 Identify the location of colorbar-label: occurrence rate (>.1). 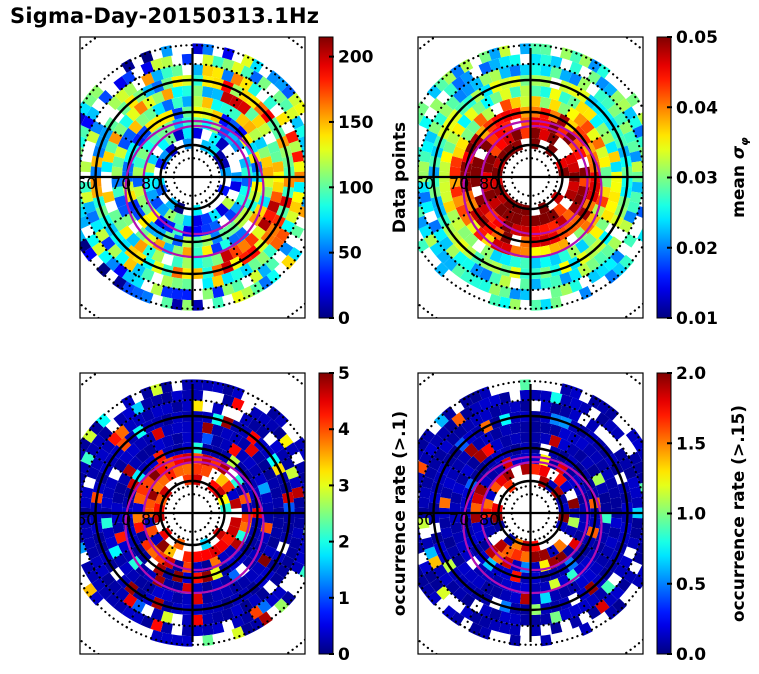
(400, 513).